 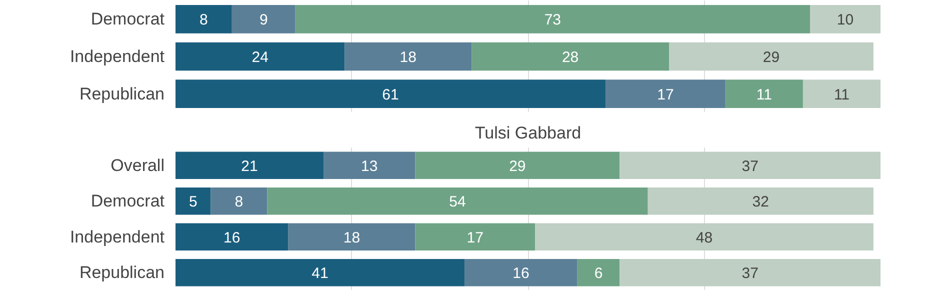 I want to click on chart-title: Tulsi Gabbard, so click(x=528, y=133).